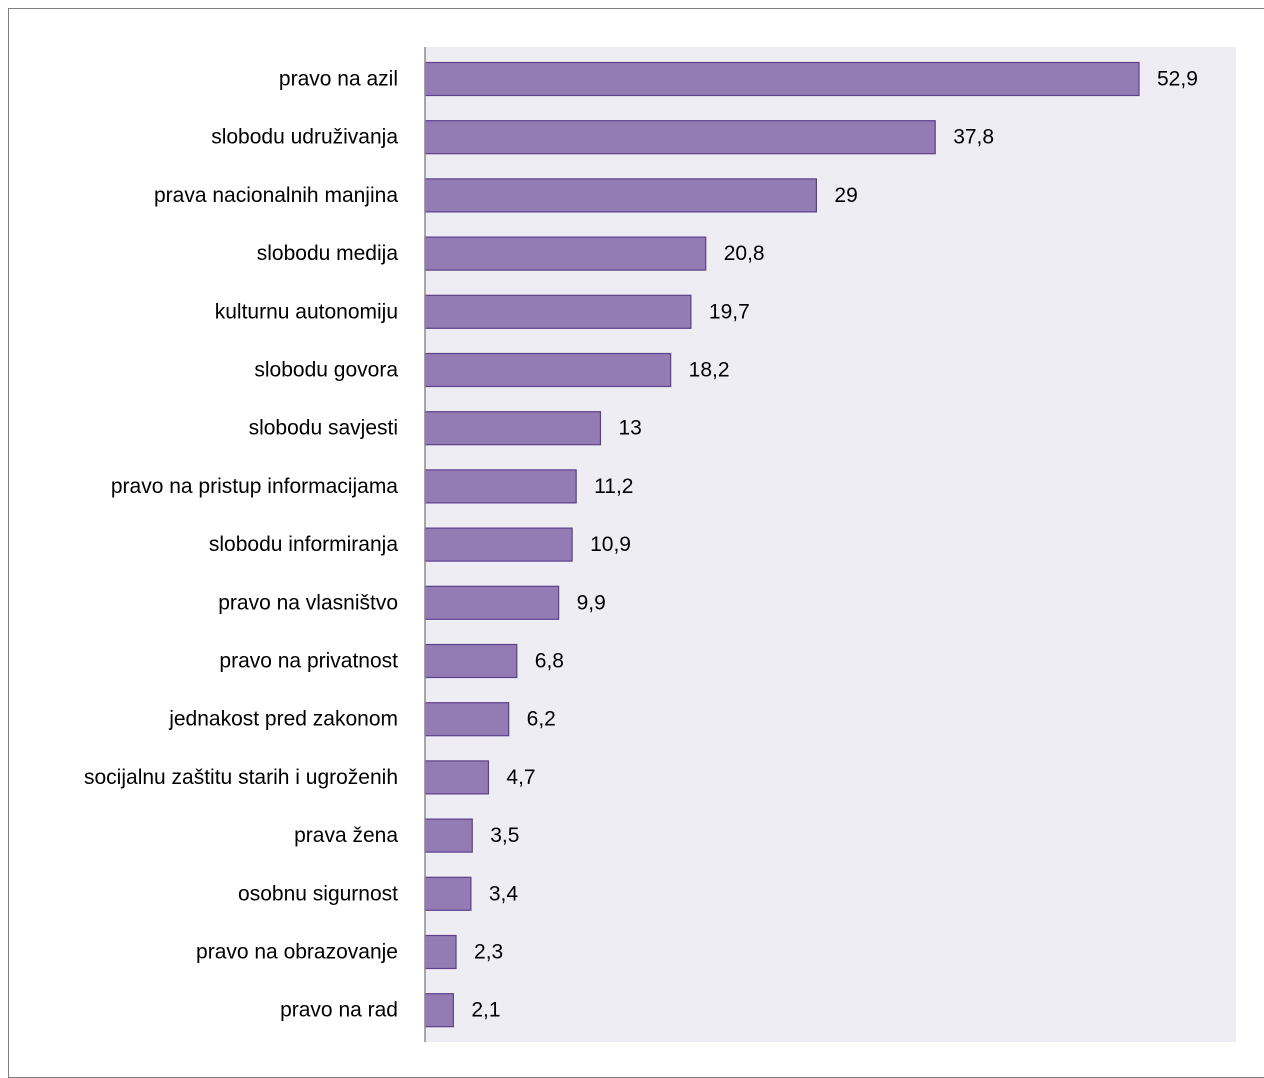 The width and height of the screenshot is (1264, 1078). What do you see at coordinates (283, 719) in the screenshot?
I see `category-label-11: jednakost pred zakonom` at bounding box center [283, 719].